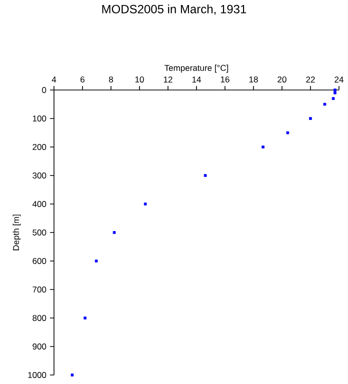  What do you see at coordinates (39, 119) in the screenshot?
I see `y-tick-label: 100` at bounding box center [39, 119].